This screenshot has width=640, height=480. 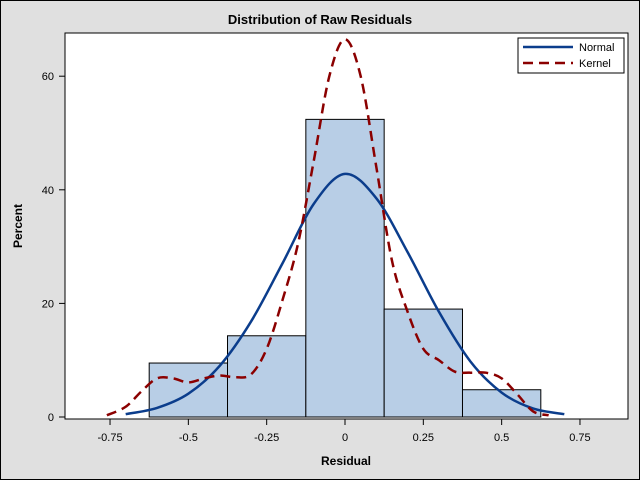 What do you see at coordinates (595, 64) in the screenshot?
I see `legend-kernel-label: Kernel` at bounding box center [595, 64].